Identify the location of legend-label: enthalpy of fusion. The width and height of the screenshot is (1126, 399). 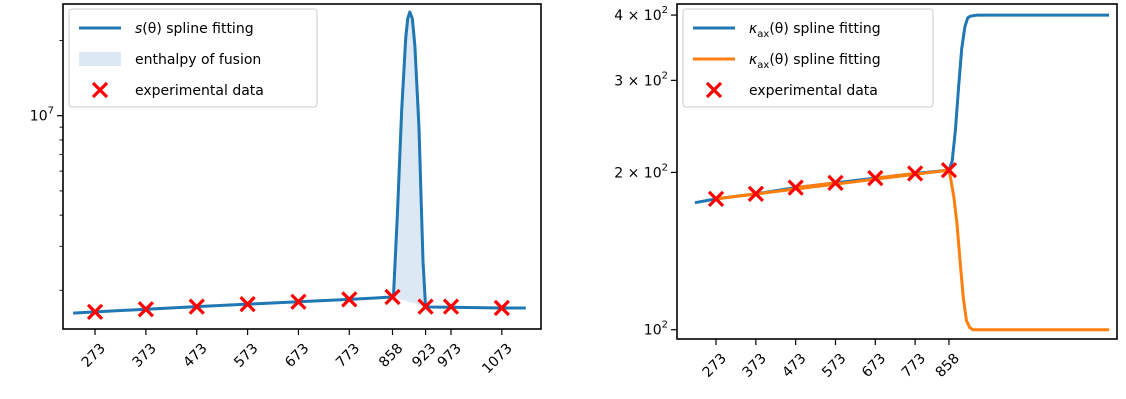
(198, 60).